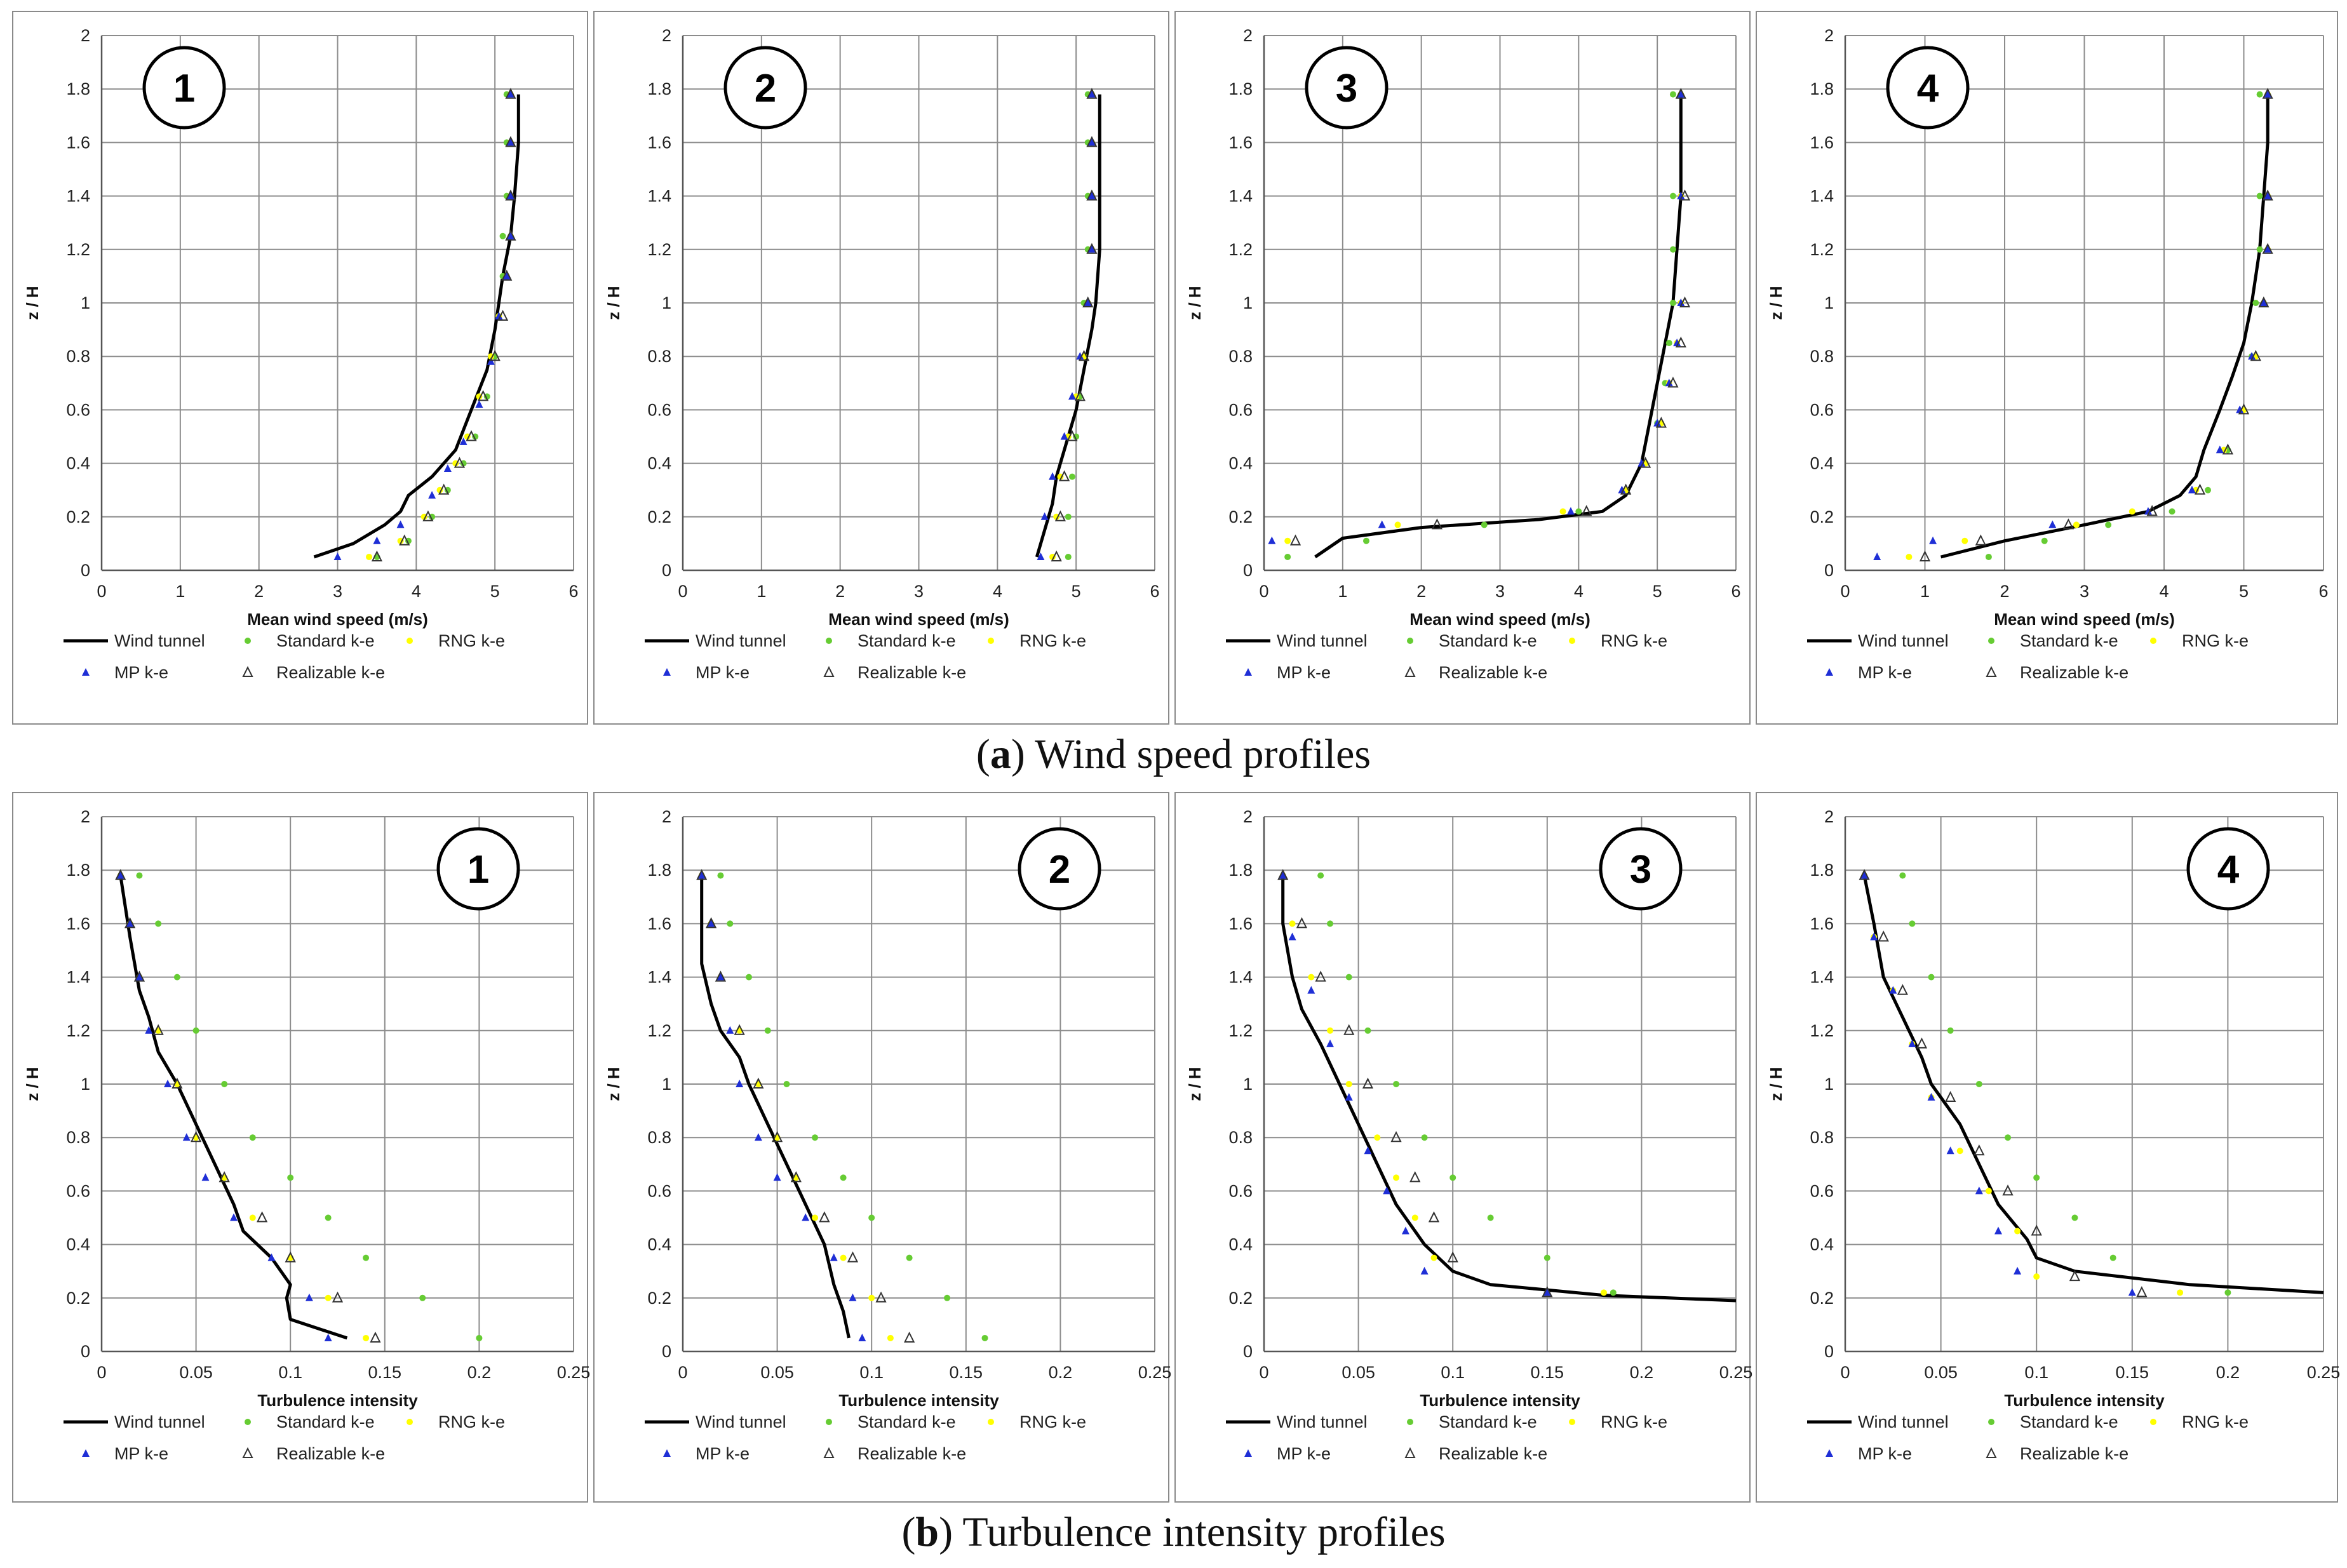  What do you see at coordinates (101, 591) in the screenshot?
I see `x-tick-label: 0` at bounding box center [101, 591].